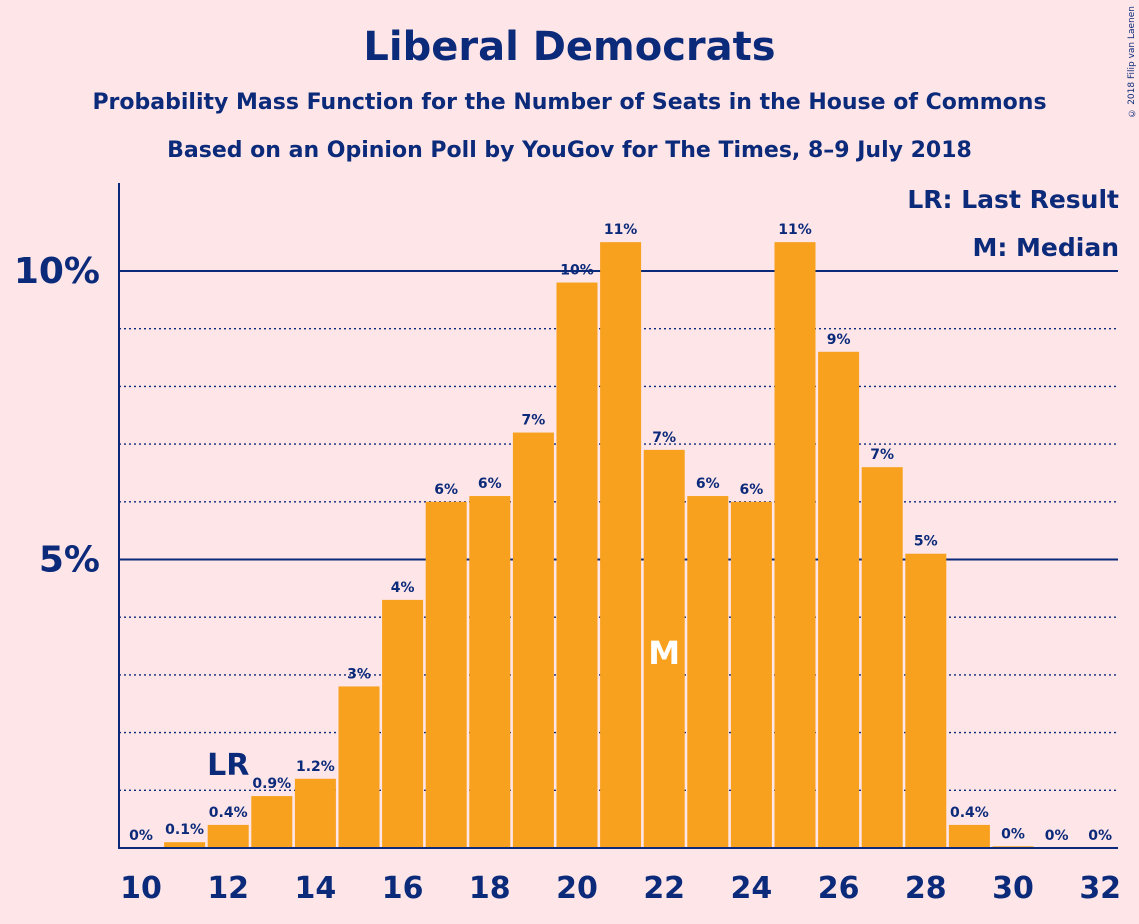 This screenshot has width=1139, height=924. Describe the element at coordinates (184, 830) in the screenshot. I see `data-label-seat-11: 0.1%` at that location.